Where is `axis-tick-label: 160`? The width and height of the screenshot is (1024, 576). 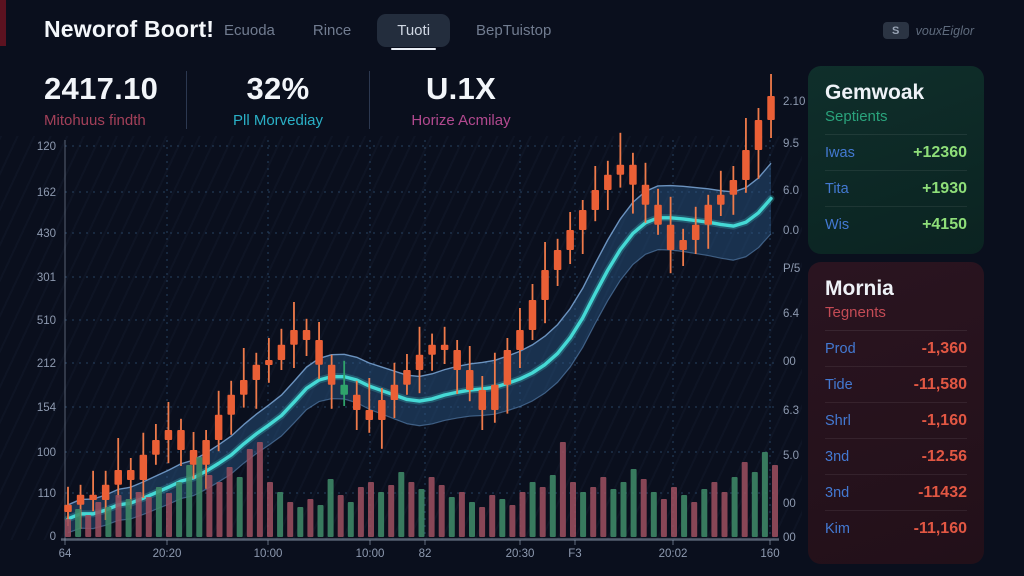
axis-tick-label: 160 is located at coordinates (769, 554).